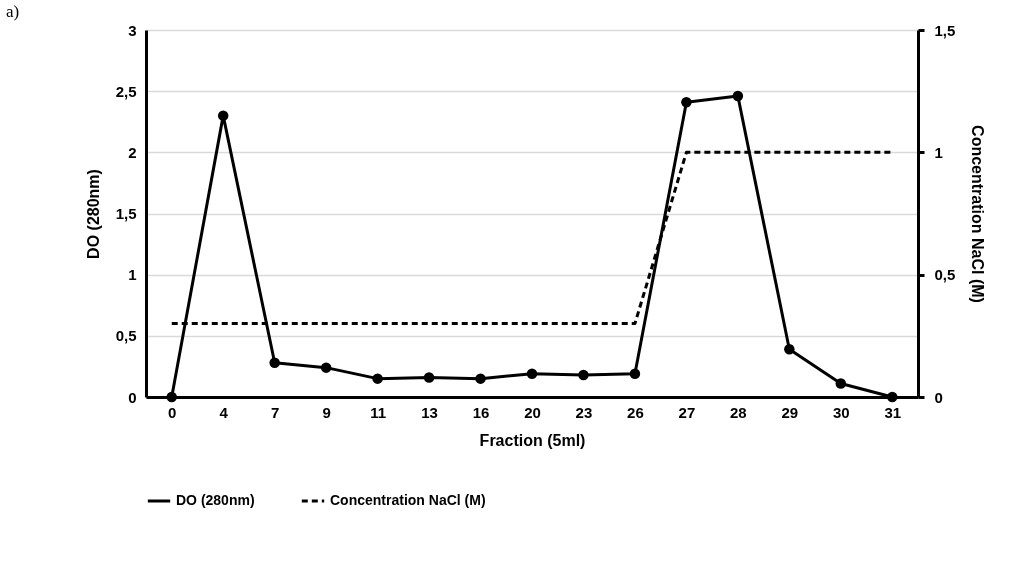 The height and width of the screenshot is (563, 1013). What do you see at coordinates (790, 412) in the screenshot?
I see `x-tick-label: 29` at bounding box center [790, 412].